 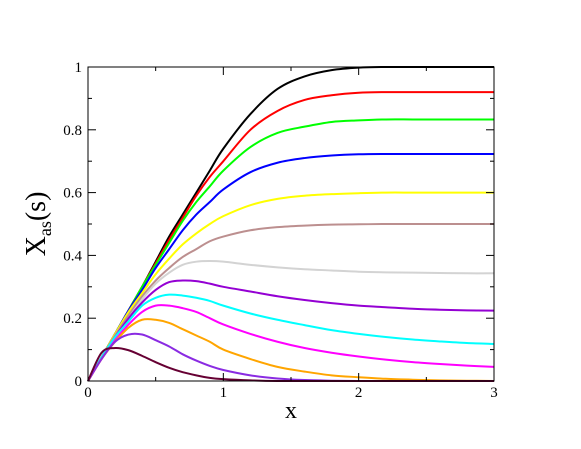 What do you see at coordinates (88, 393) in the screenshot?
I see `x-tick-label: 0` at bounding box center [88, 393].